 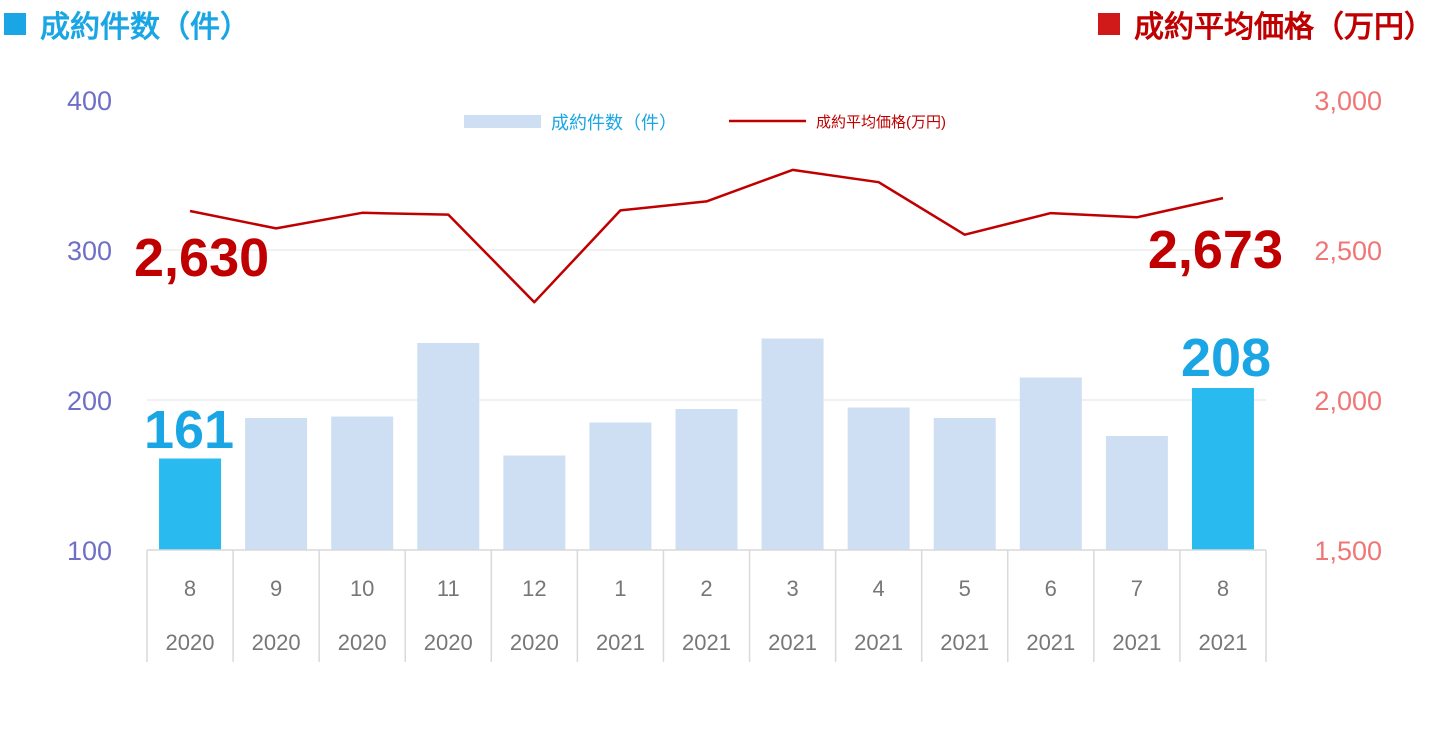 I want to click on left-series-header: 成約件数（件）, so click(x=127, y=24).